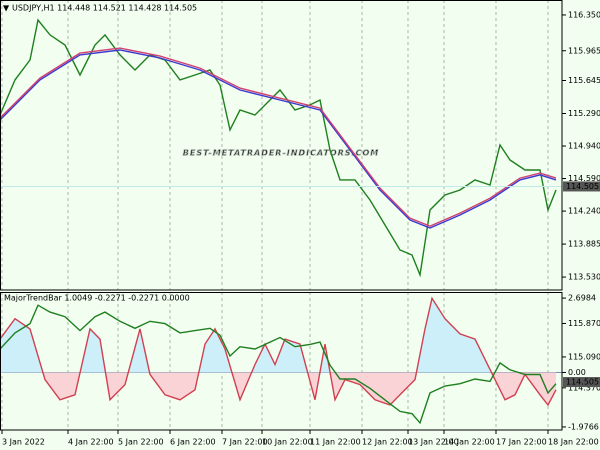 This screenshot has width=600, height=450. I want to click on y-tick-label: 114.590, so click(584, 178).